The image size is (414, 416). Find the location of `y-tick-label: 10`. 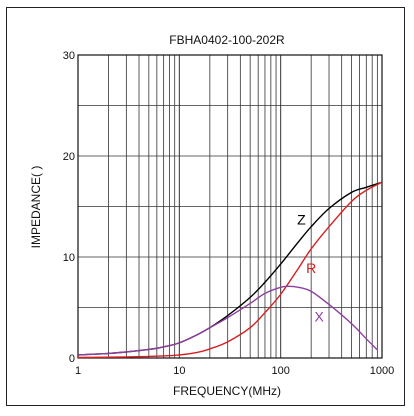

y-tick-label: 10 is located at coordinates (69, 258).